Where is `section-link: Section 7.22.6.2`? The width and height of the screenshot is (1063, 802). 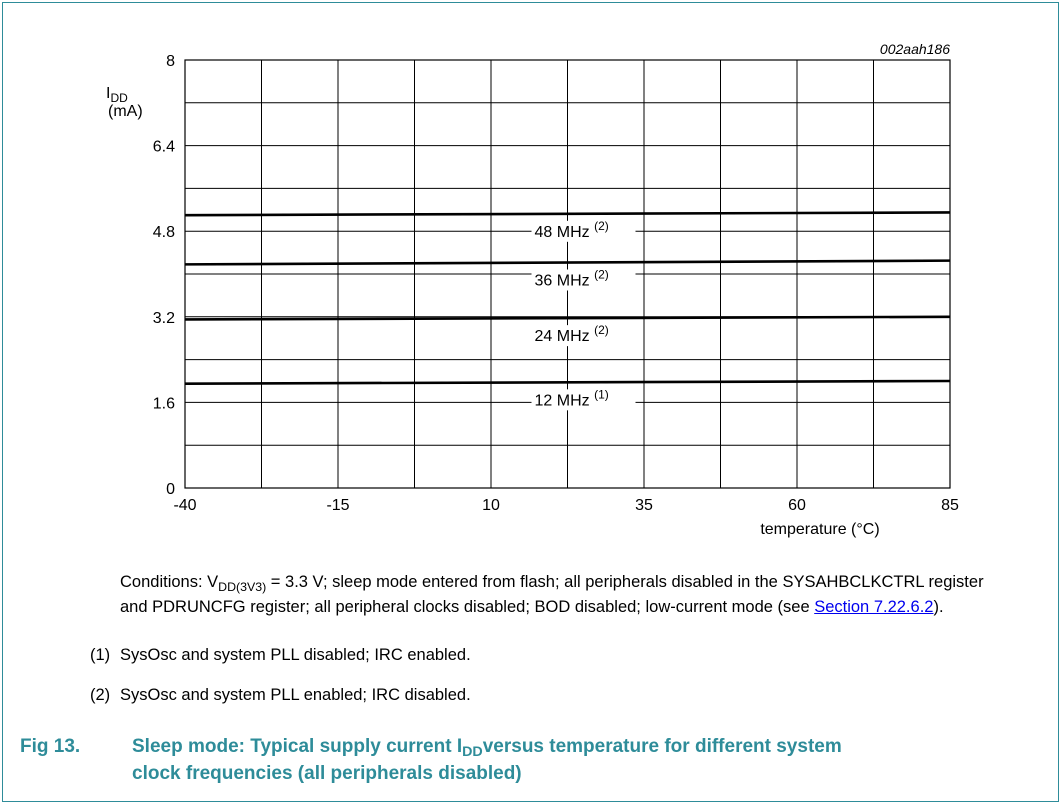
section-link: Section 7.22.6.2 is located at coordinates (874, 607).